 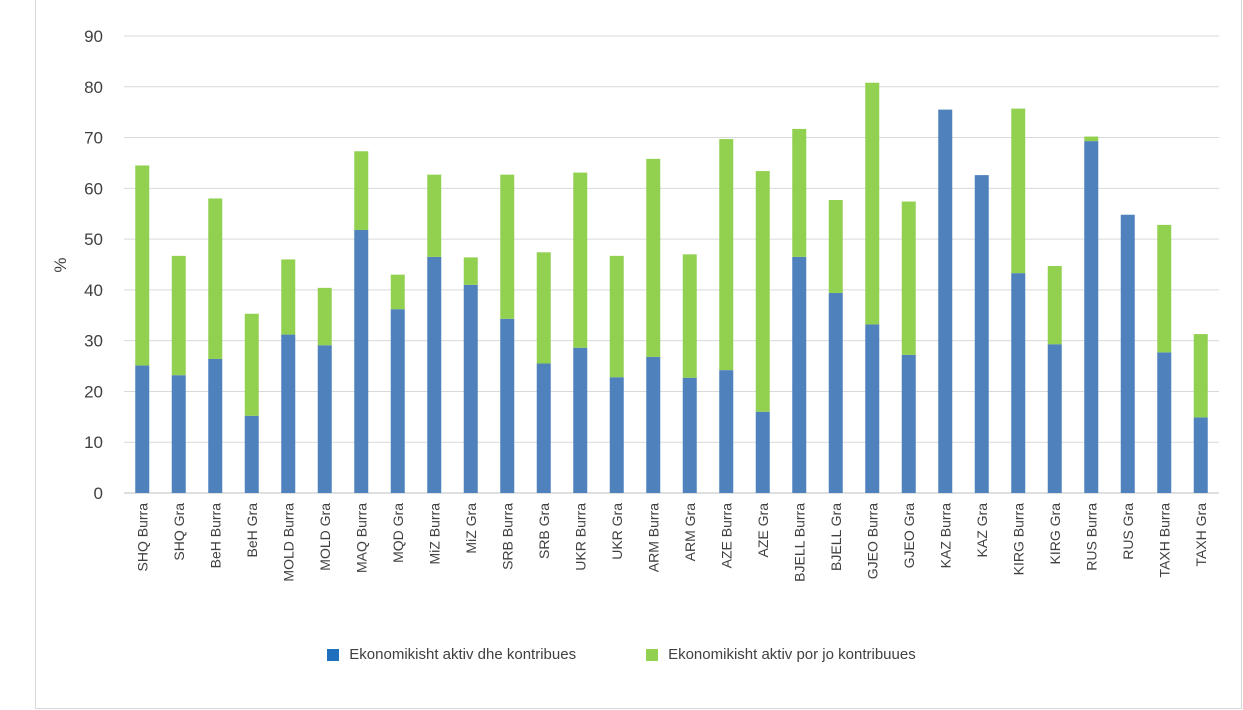 What do you see at coordinates (288, 542) in the screenshot?
I see `x-category-label: MOLD Burra` at bounding box center [288, 542].